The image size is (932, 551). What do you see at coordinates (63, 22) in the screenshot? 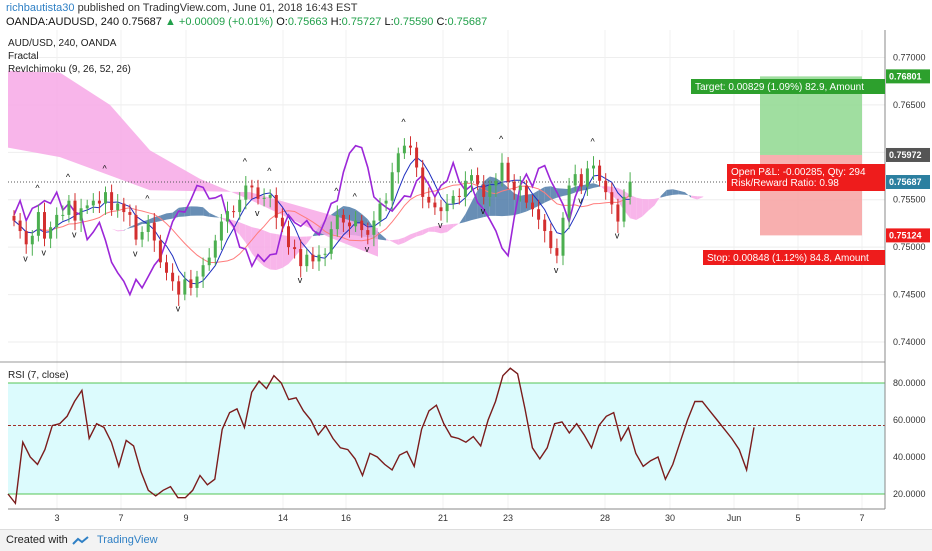
I see `symbol-label: OANDA:AUDUSD, 240` at bounding box center [63, 22].